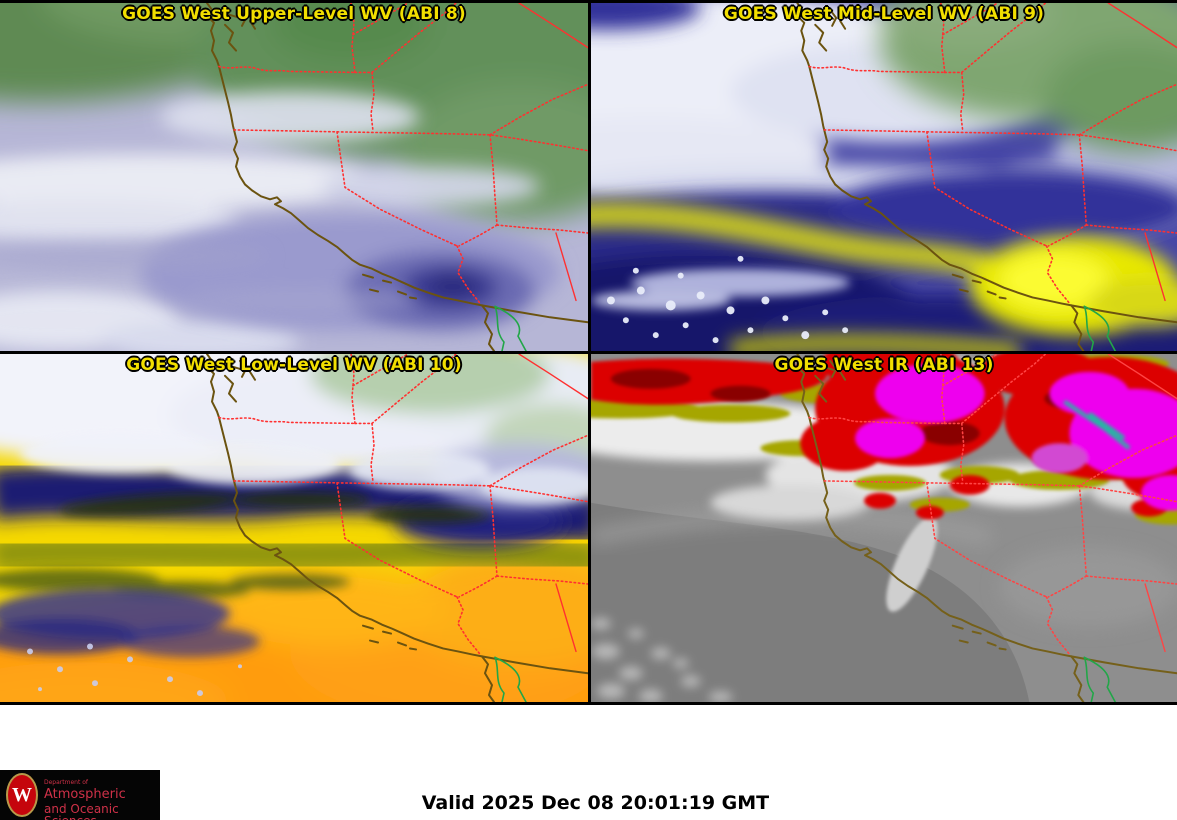  What do you see at coordinates (81, 811) in the screenshot?
I see `logo-name-line2: and Oceanic Sciences` at bounding box center [81, 811].